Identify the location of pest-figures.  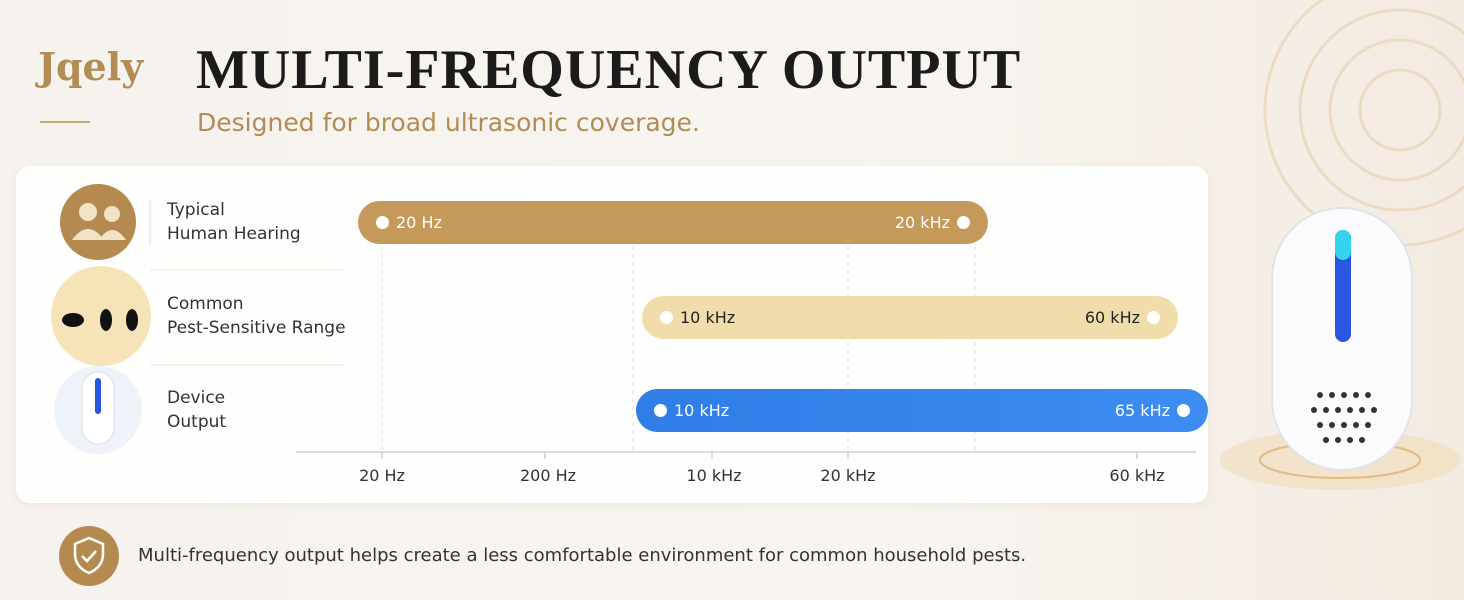
(100, 320).